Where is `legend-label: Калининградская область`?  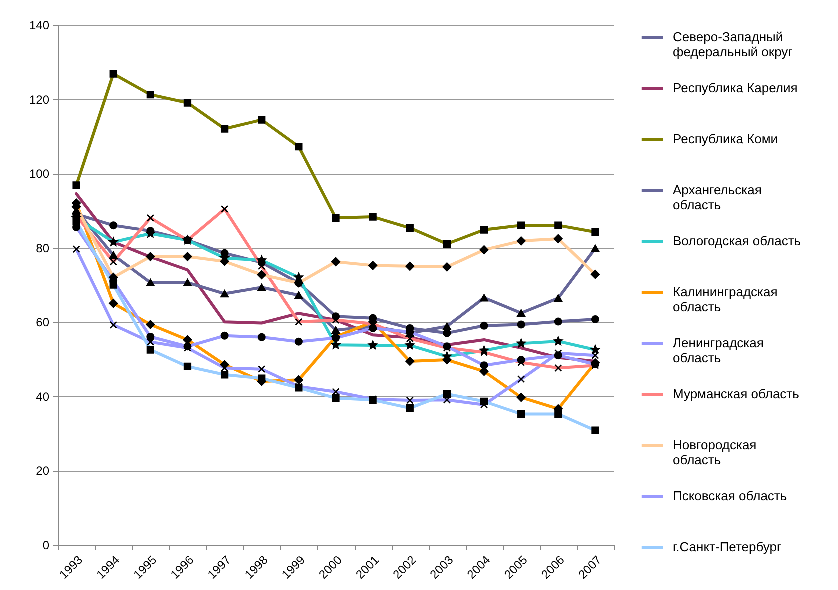 legend-label: Калининградская область is located at coordinates (725, 299).